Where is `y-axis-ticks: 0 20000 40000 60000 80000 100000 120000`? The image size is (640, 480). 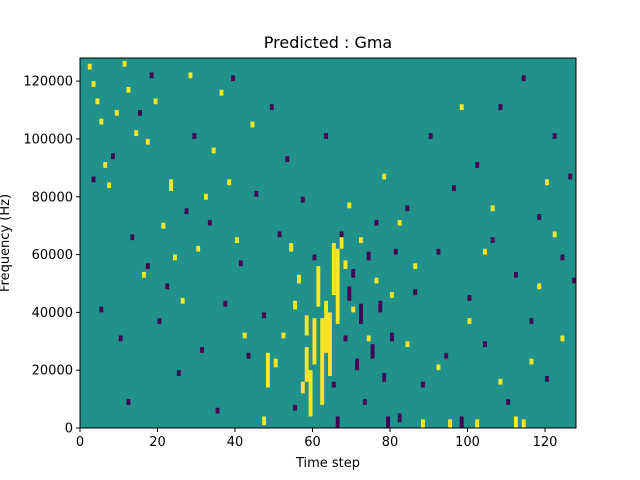 y-axis-ticks: 0 20000 40000 60000 80000 100000 120000 is located at coordinates (51, 256).